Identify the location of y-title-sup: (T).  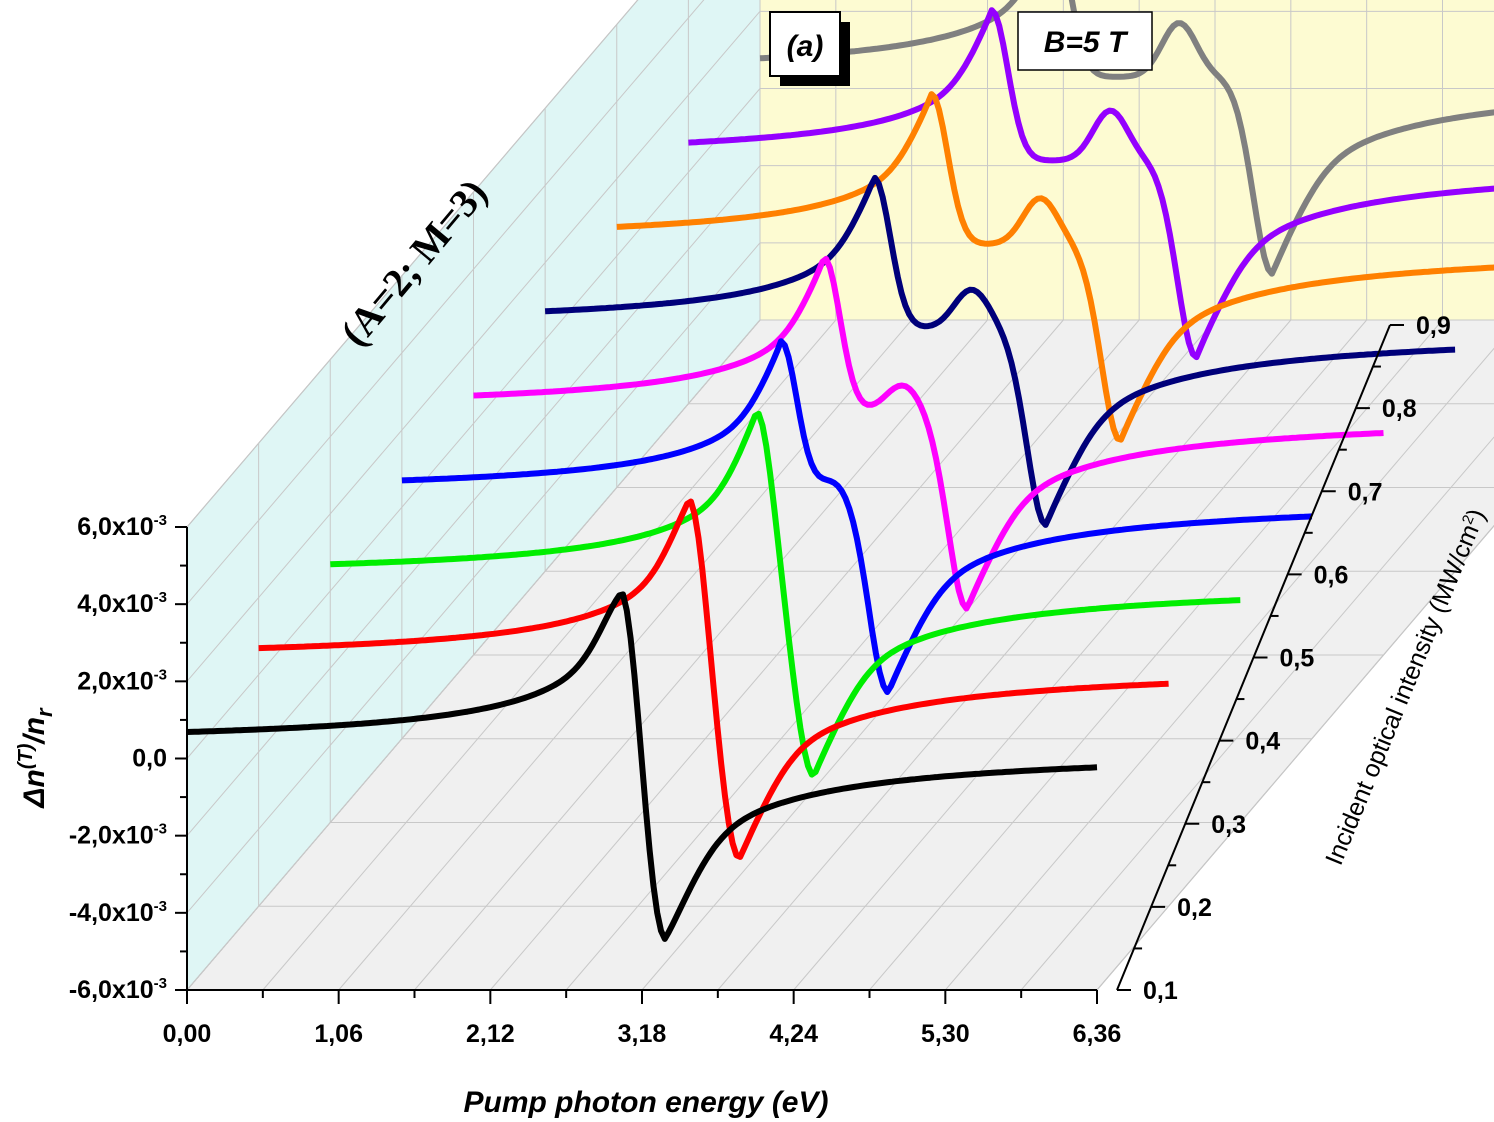
(26, 756).